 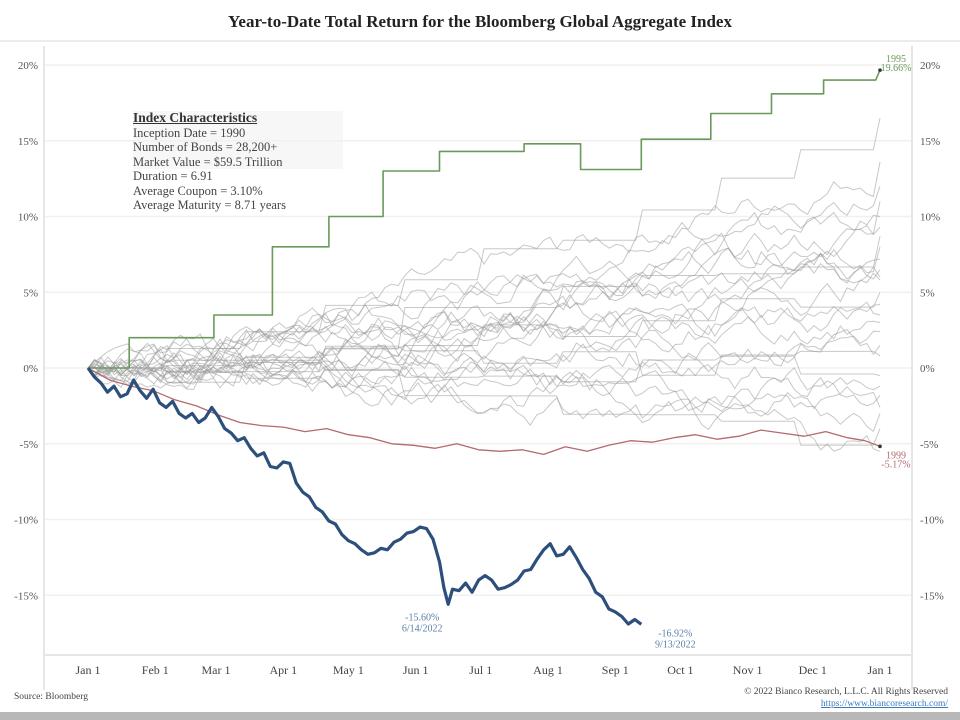 What do you see at coordinates (615, 670) in the screenshot?
I see `x-tick-label: Sep 1` at bounding box center [615, 670].